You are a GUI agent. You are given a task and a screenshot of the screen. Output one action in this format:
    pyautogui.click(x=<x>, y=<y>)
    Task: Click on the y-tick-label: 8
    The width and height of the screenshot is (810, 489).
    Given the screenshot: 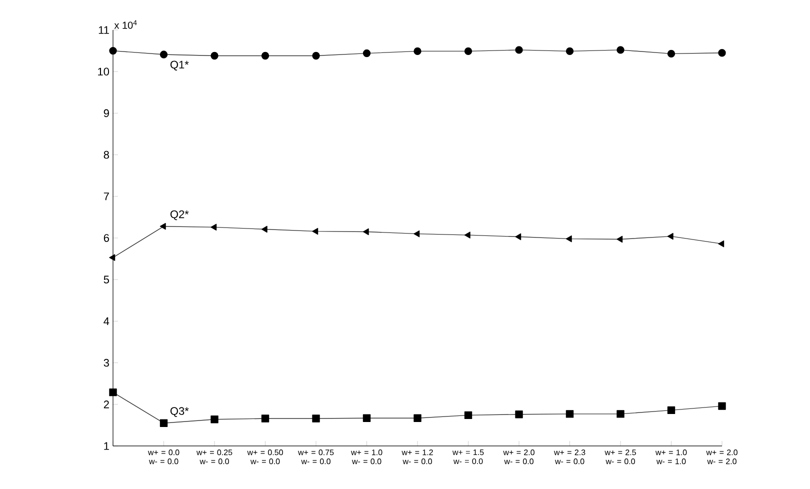 What is the action you would take?
    pyautogui.click(x=106, y=154)
    